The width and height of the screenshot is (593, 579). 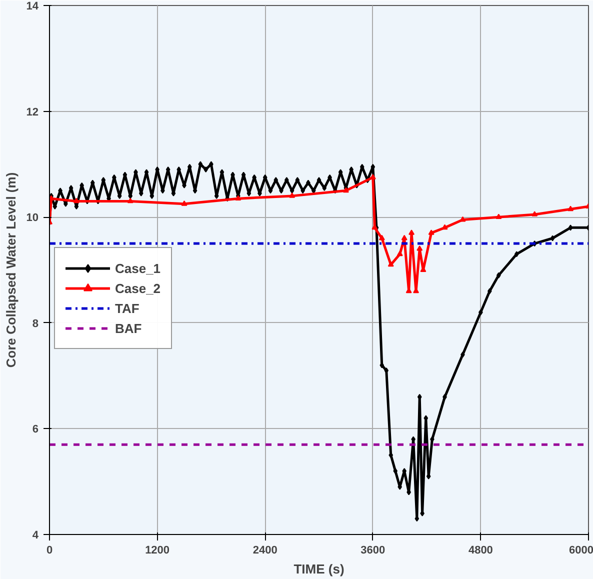 I want to click on legend-label: BAF, so click(x=128, y=328).